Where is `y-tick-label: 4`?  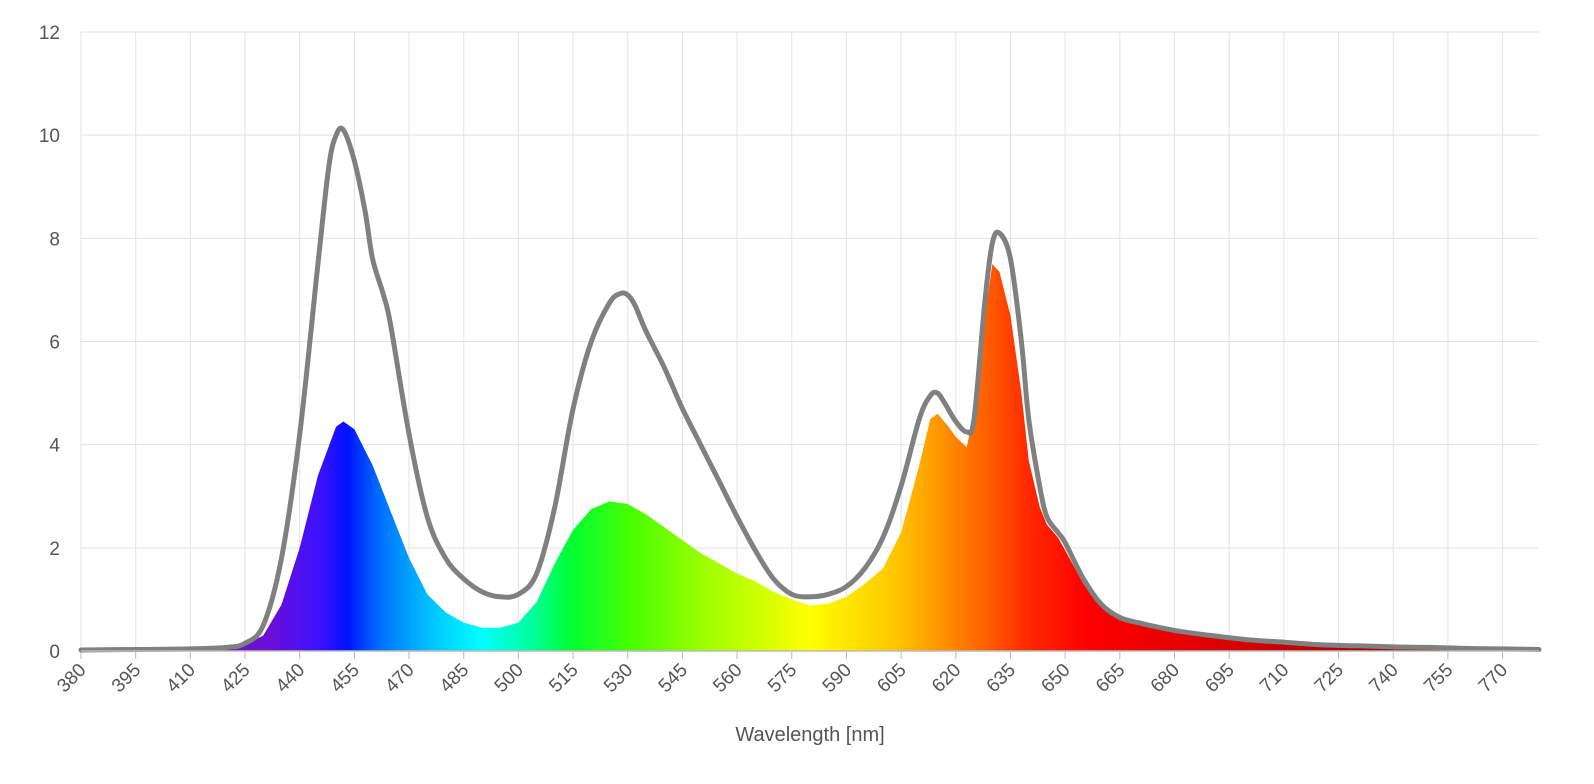
y-tick-label: 4 is located at coordinates (54, 446).